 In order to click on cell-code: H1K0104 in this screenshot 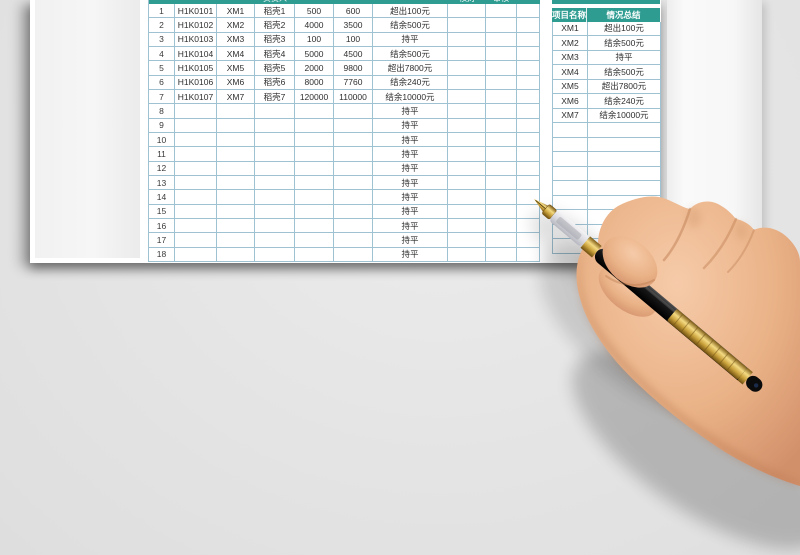, I will do `click(196, 54)`.